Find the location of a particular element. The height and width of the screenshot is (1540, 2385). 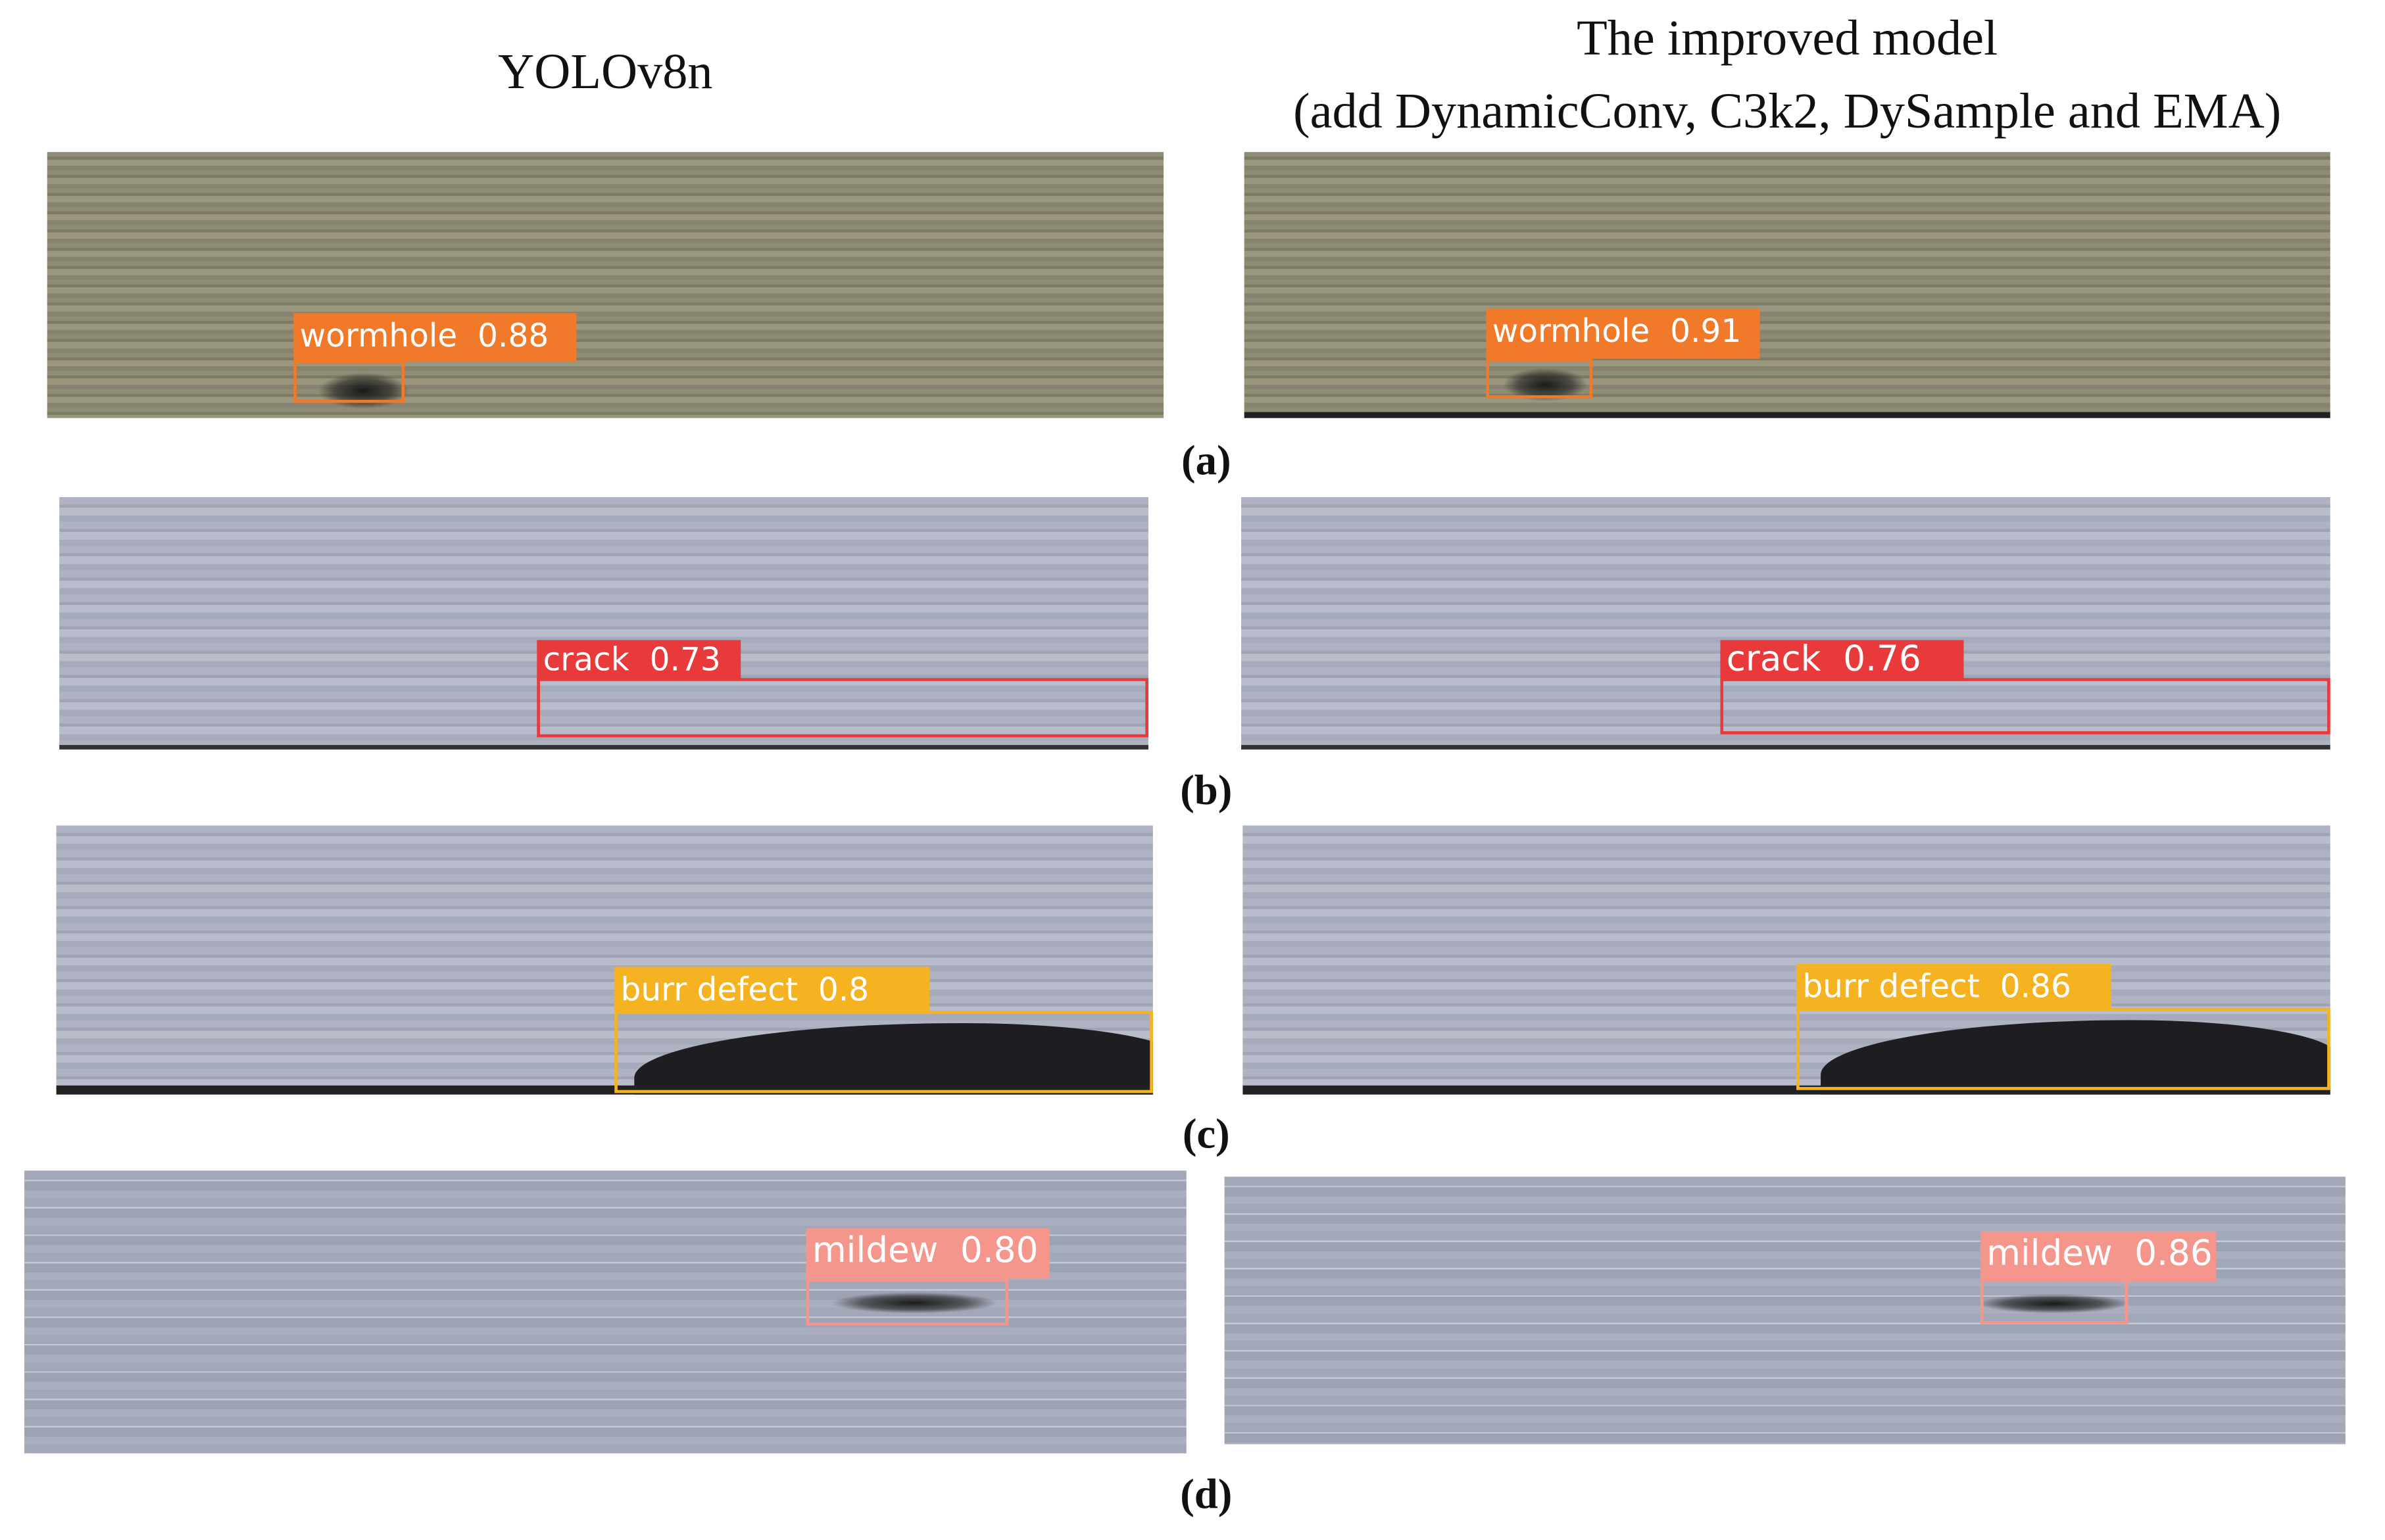

detection-label: wormhole 0.91 is located at coordinates (1623, 333).